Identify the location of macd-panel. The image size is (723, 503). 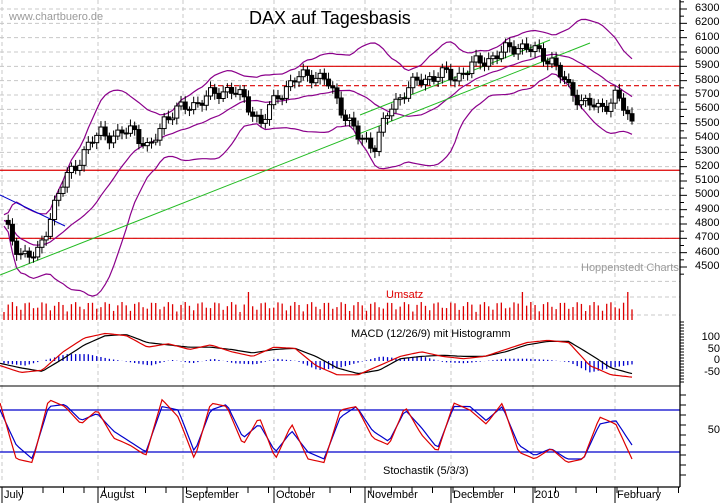
(340, 359).